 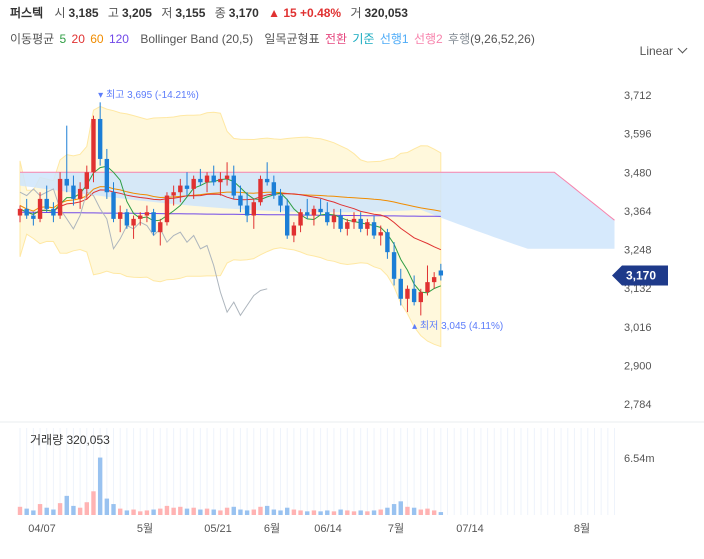 What do you see at coordinates (83, 13) in the screenshot?
I see `open-value: 3,185` at bounding box center [83, 13].